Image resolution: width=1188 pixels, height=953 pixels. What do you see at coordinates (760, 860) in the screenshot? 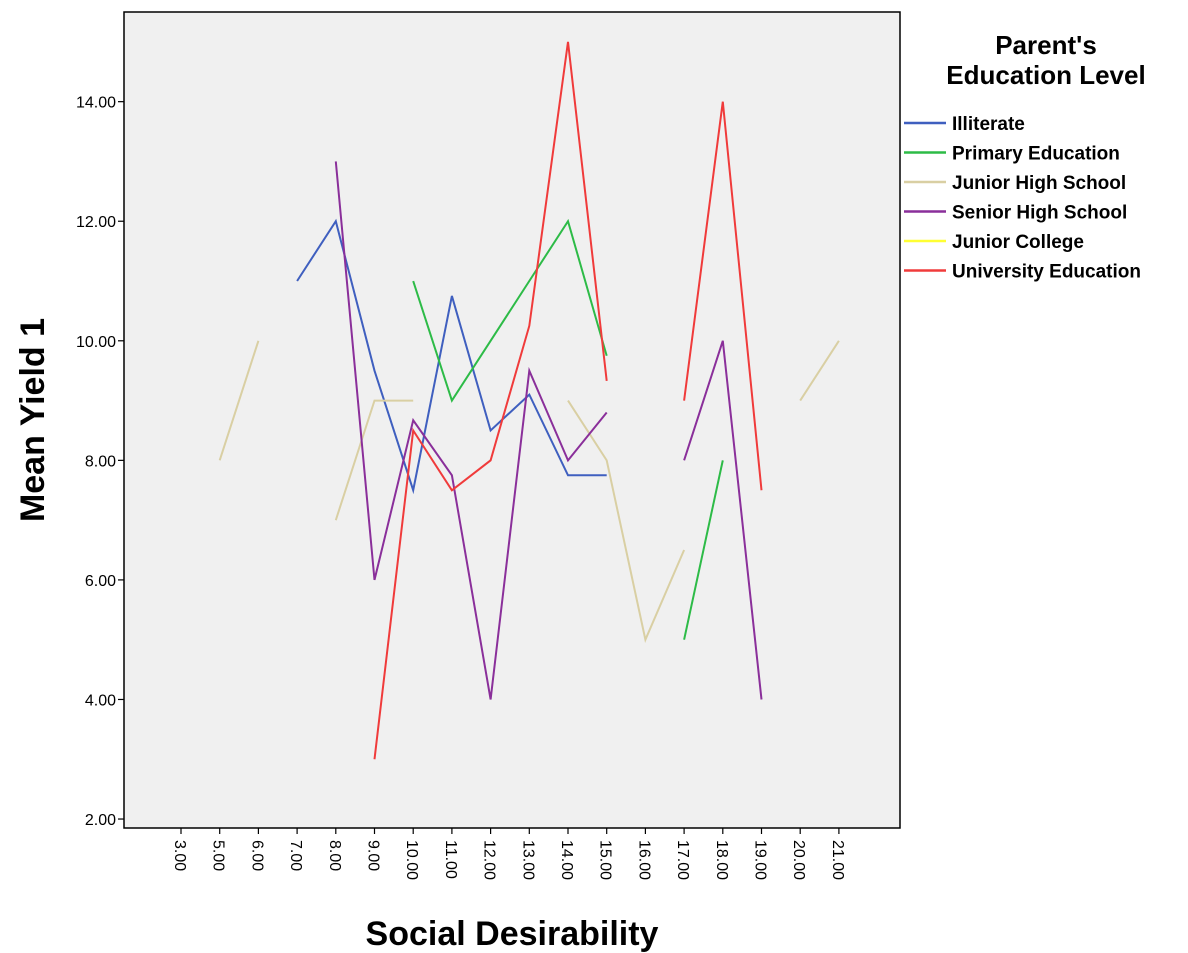
I see `x-tick-label: 19.00` at bounding box center [760, 860].